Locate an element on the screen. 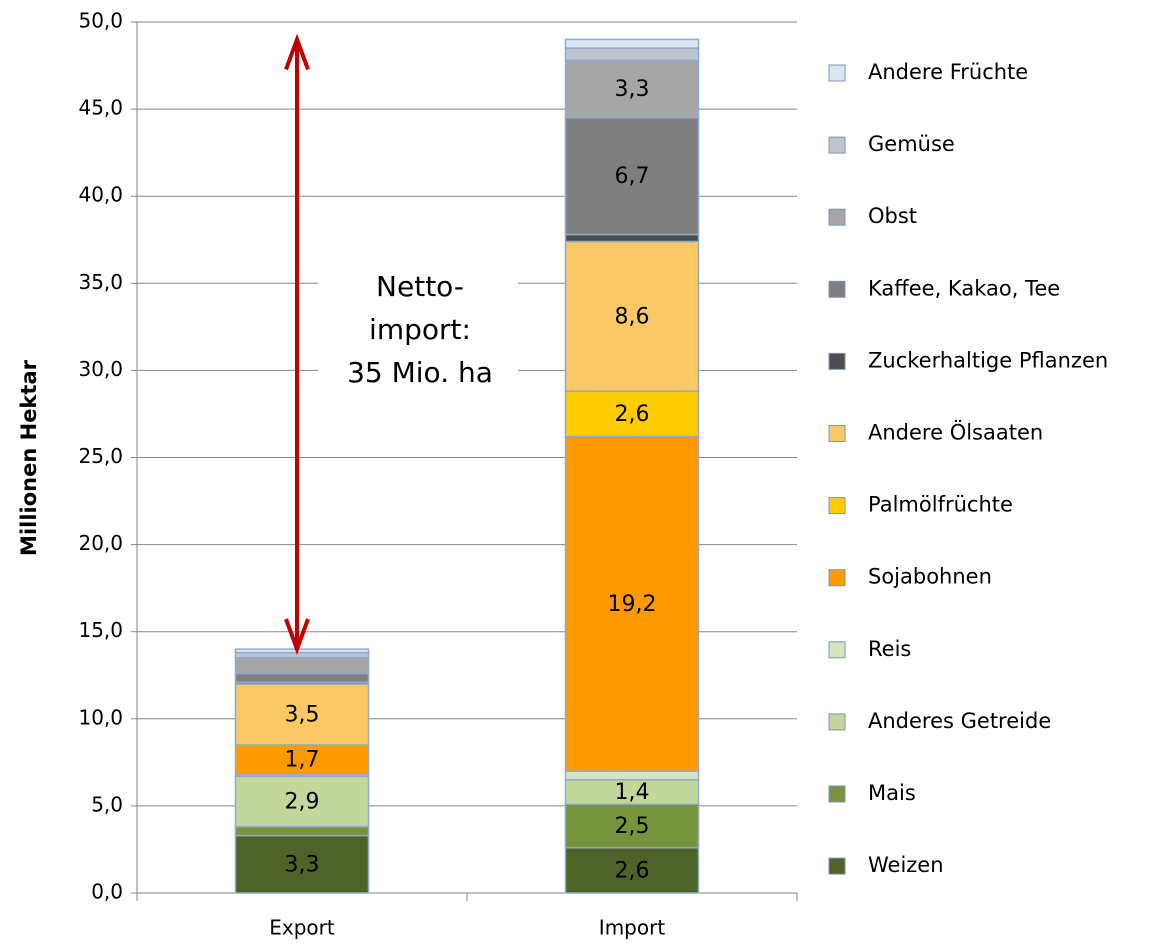  y-tick-label: 25,0 is located at coordinates (100, 456).